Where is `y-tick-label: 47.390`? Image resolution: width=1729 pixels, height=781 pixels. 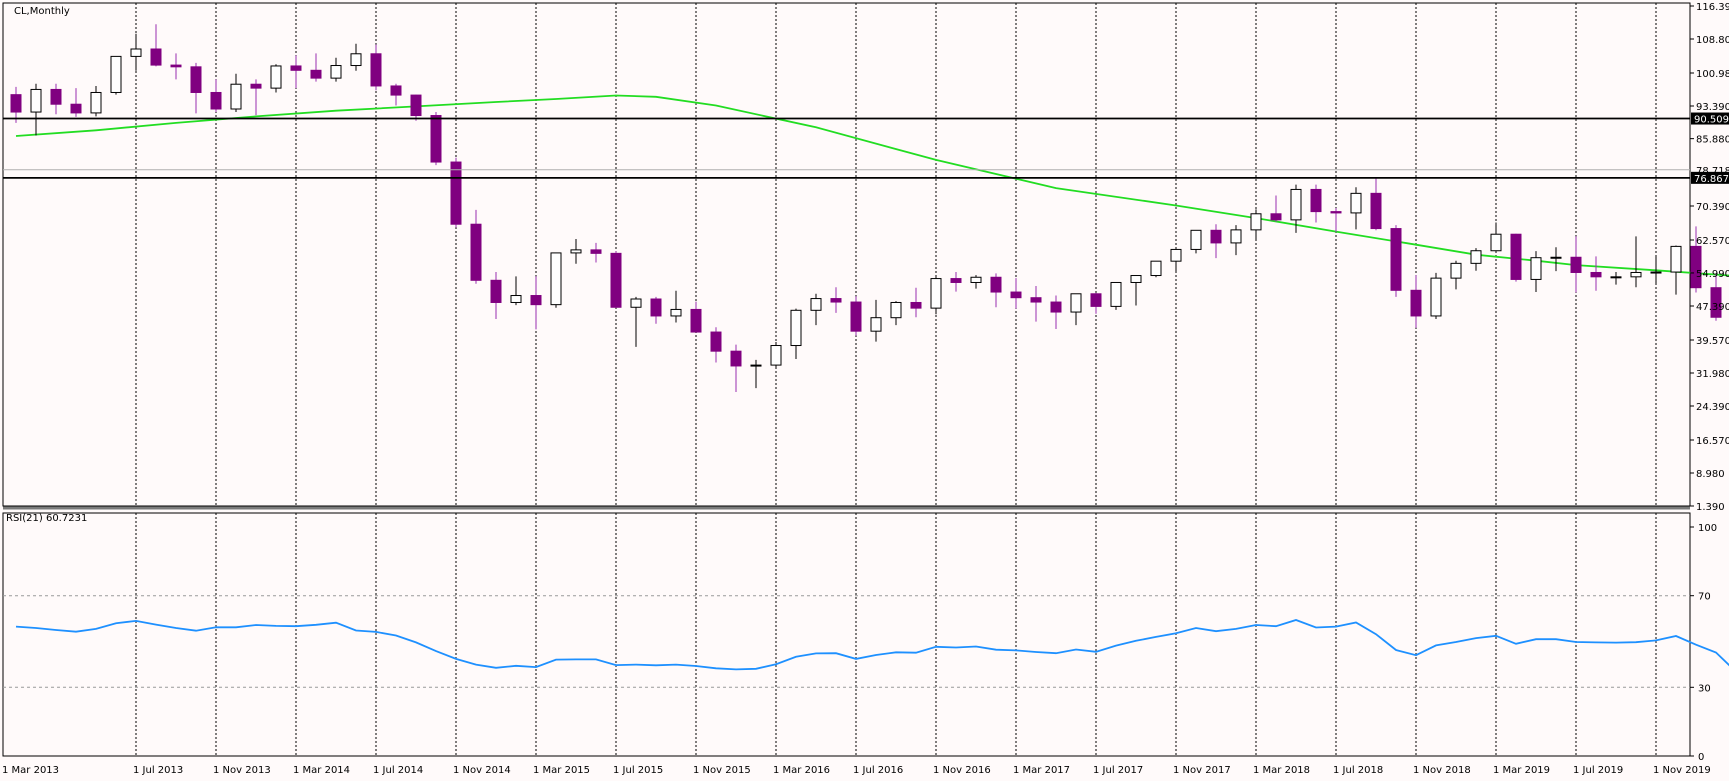
y-tick-label: 47.390 is located at coordinates (1712, 307).